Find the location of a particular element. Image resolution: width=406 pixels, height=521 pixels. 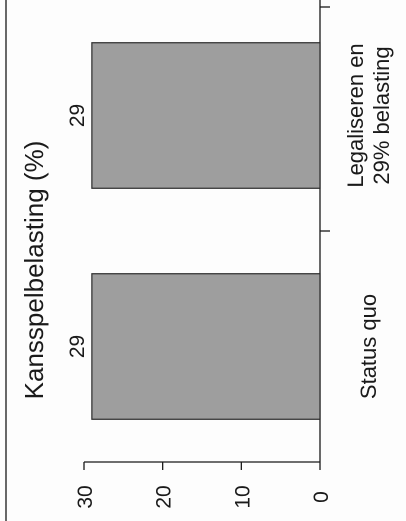

value-tick-label: 20 is located at coordinates (164, 496).